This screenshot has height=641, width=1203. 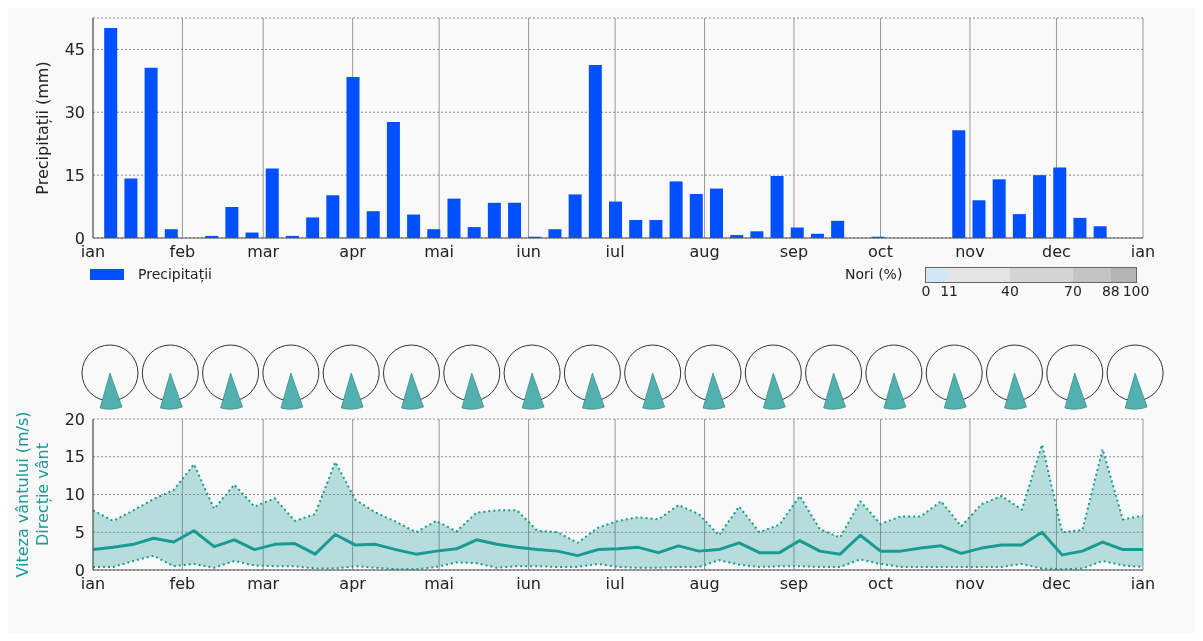 I want to click on color-bar-label: 100, so click(x=1136, y=291).